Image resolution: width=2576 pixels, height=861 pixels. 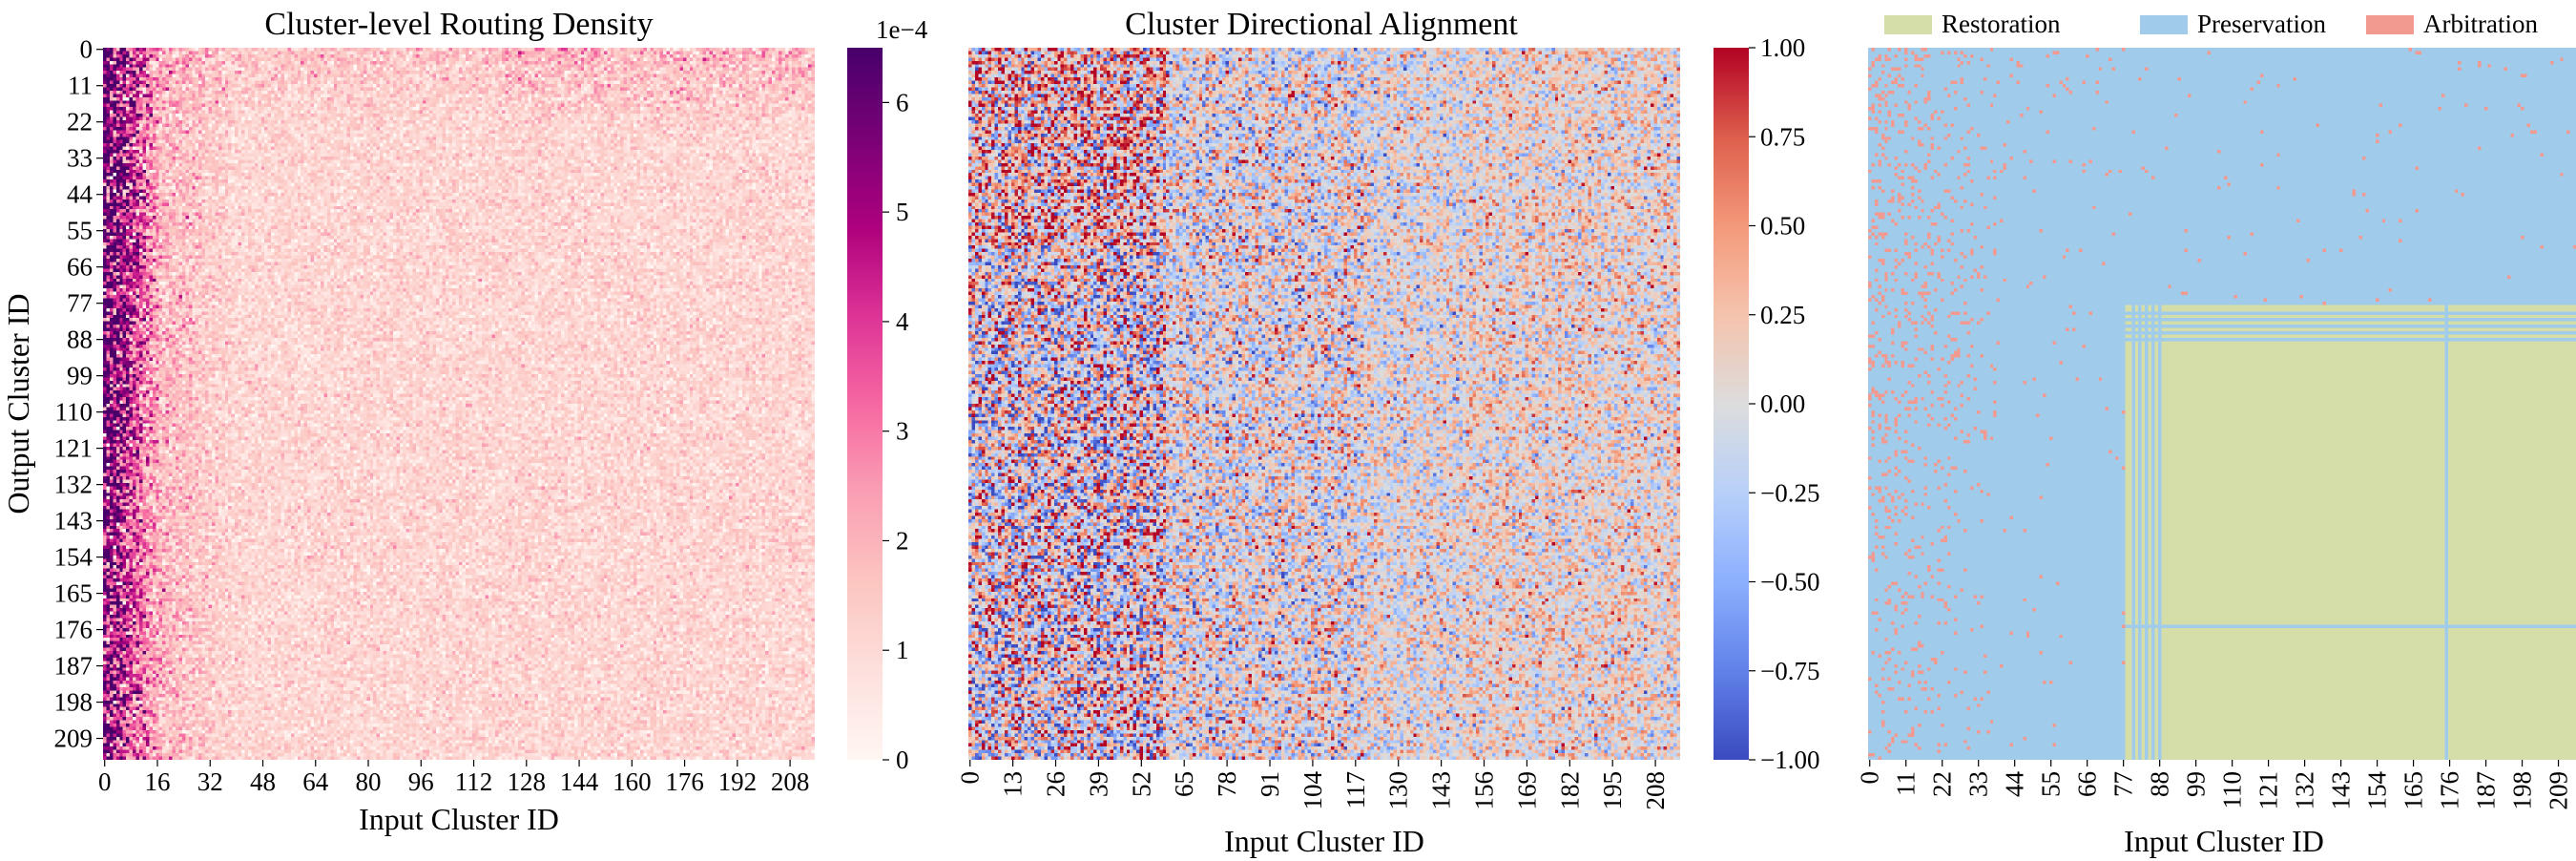 I want to click on routing-density-x-tick-label: 208, so click(x=790, y=782).